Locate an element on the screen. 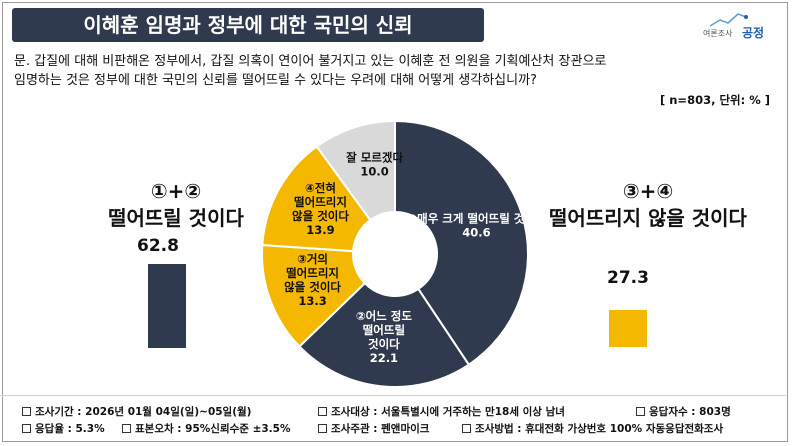 This screenshot has height=446, width=792. logo-icon is located at coordinates (728, 20).